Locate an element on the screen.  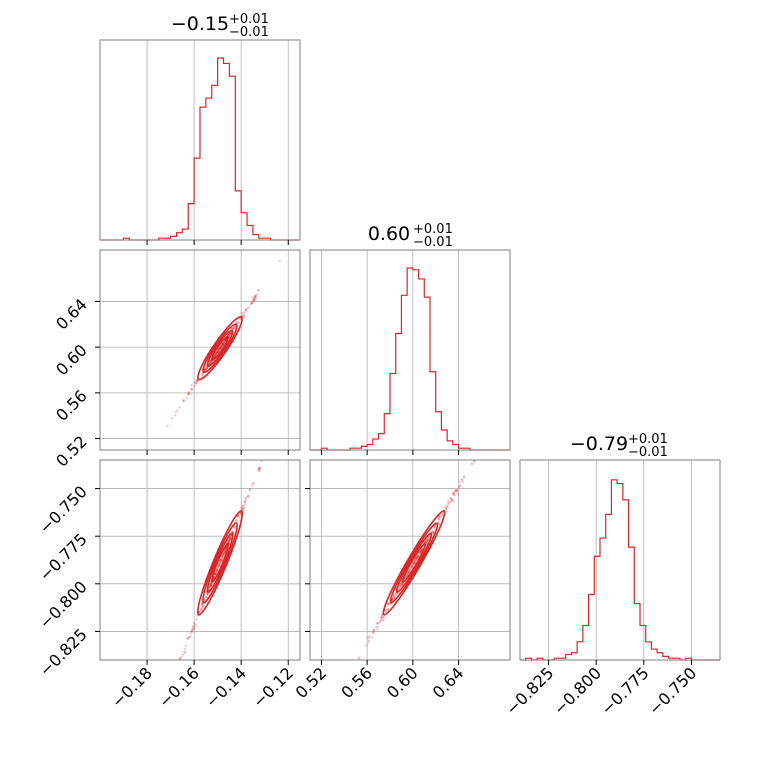
panel-hist-1: 0.60 +0.01 −0.01 is located at coordinates (410, 338).